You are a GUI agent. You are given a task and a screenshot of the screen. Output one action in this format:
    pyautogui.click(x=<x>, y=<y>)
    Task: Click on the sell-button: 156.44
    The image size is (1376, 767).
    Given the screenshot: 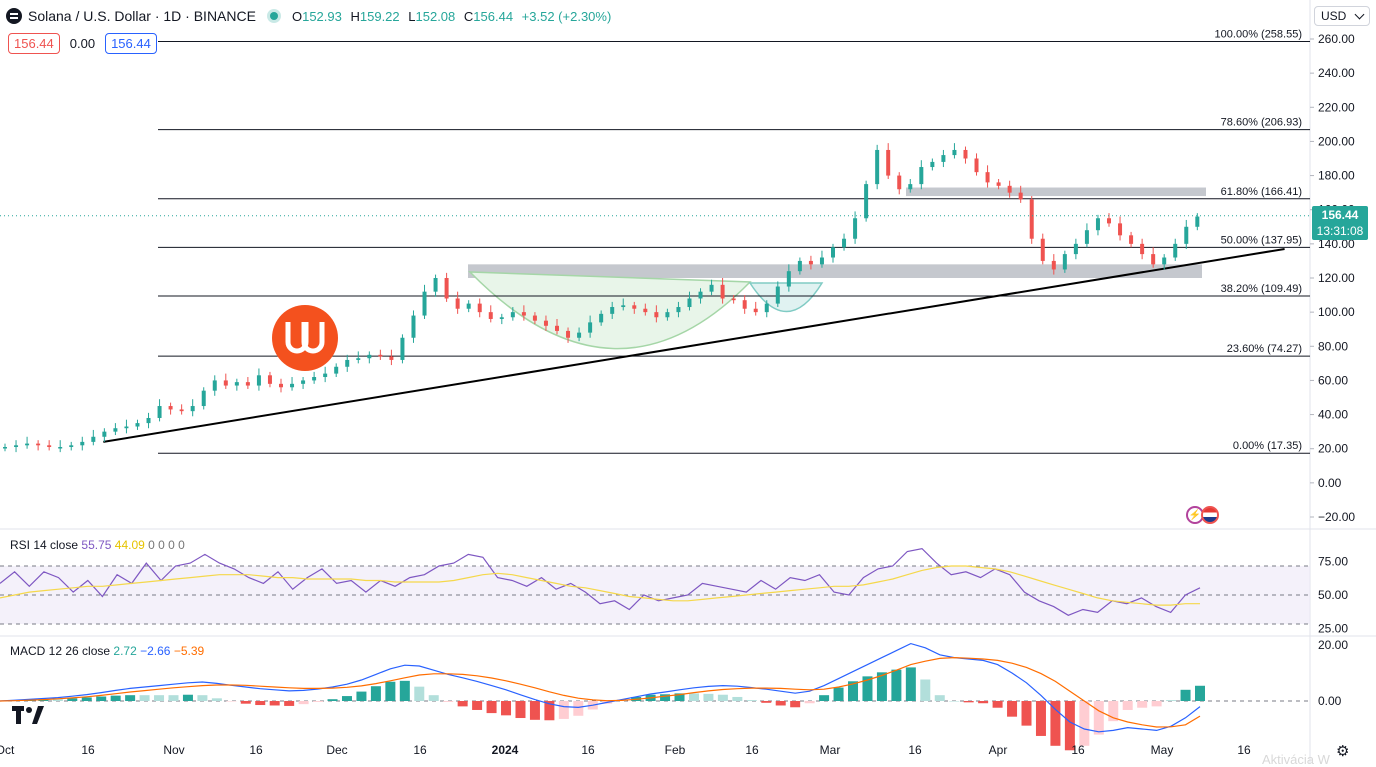 What is the action you would take?
    pyautogui.click(x=34, y=43)
    